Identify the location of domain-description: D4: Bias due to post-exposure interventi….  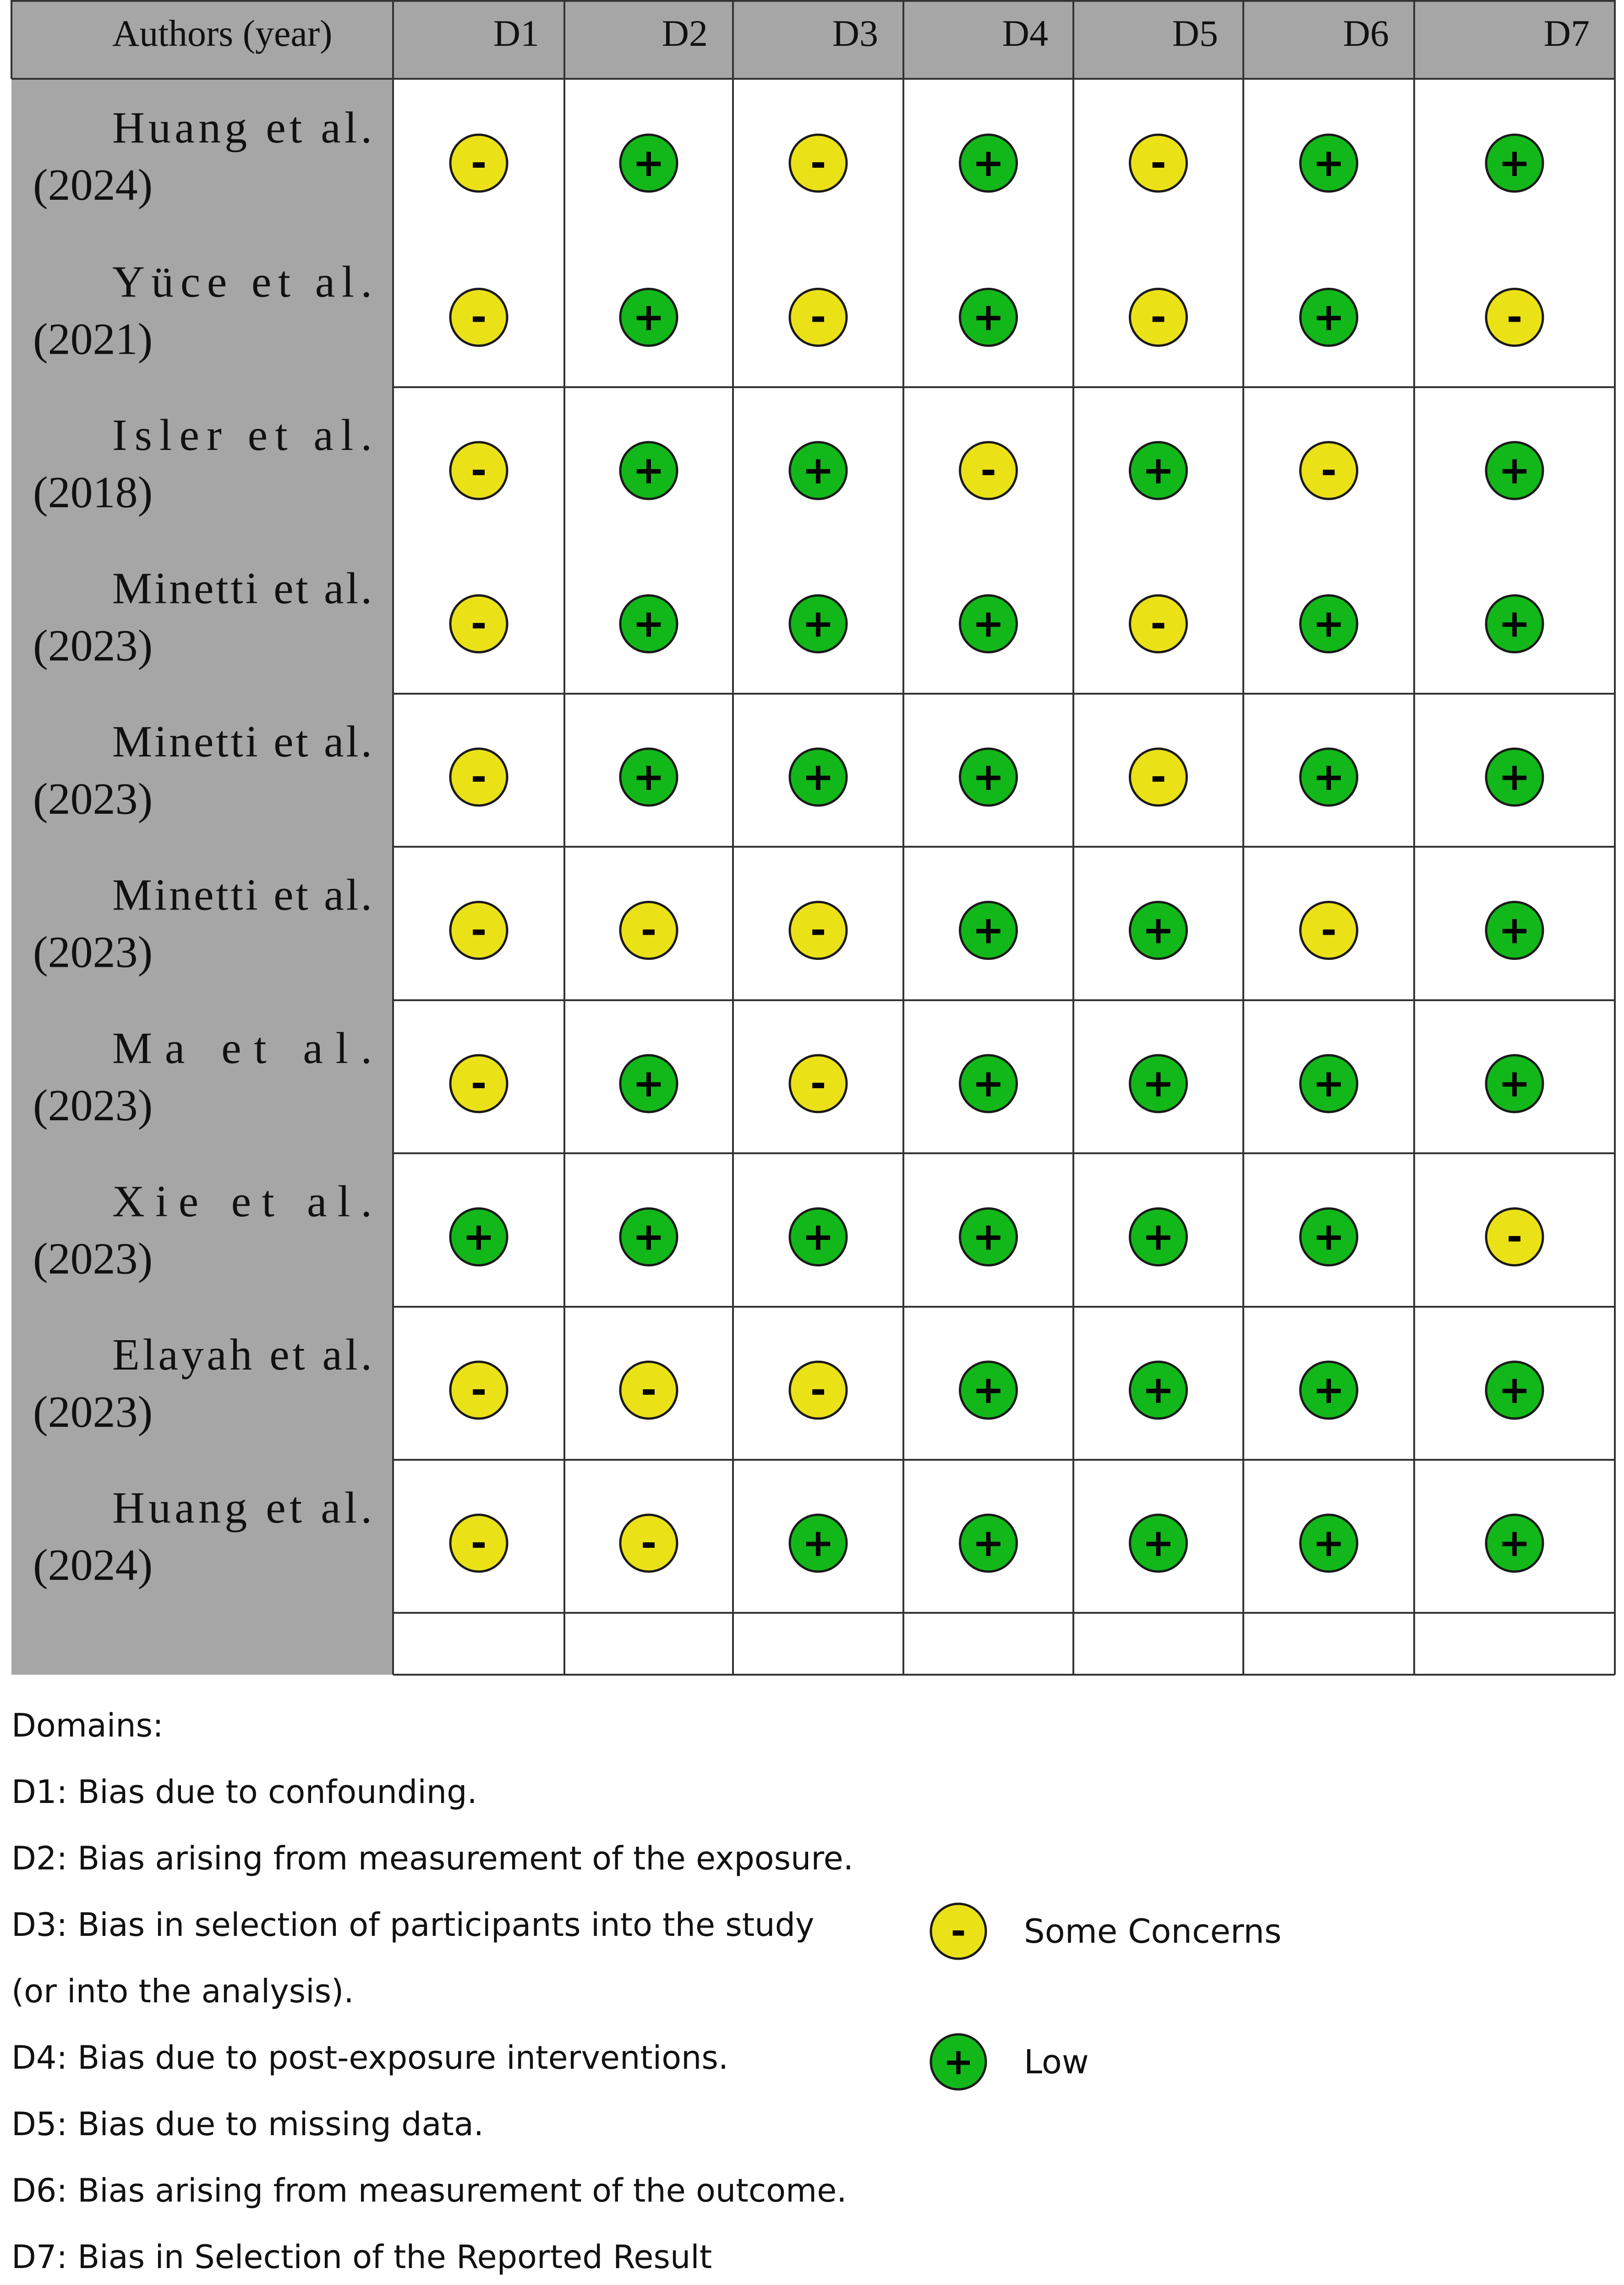
(369, 2058).